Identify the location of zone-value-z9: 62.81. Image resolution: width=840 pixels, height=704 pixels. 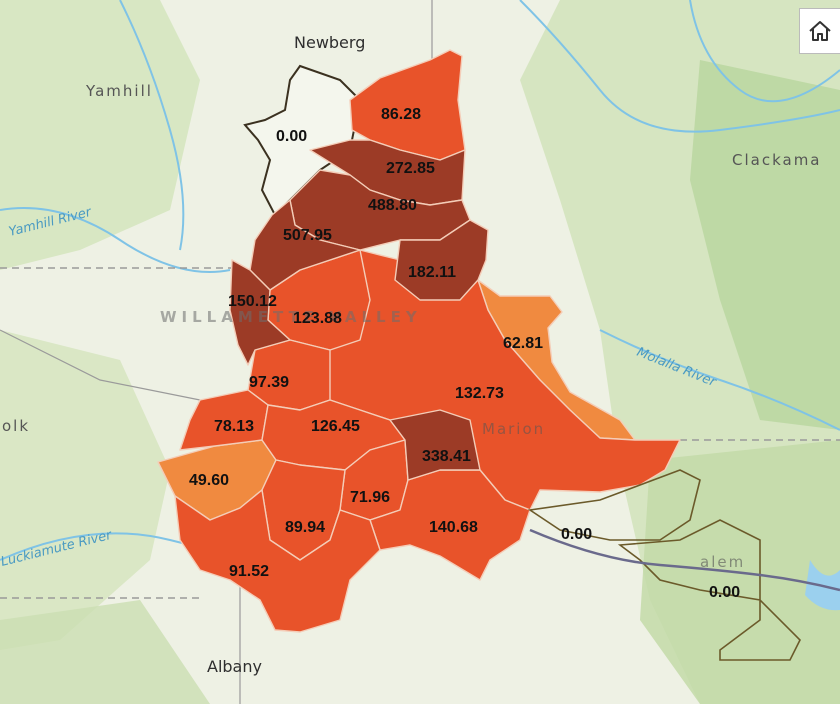
(523, 343).